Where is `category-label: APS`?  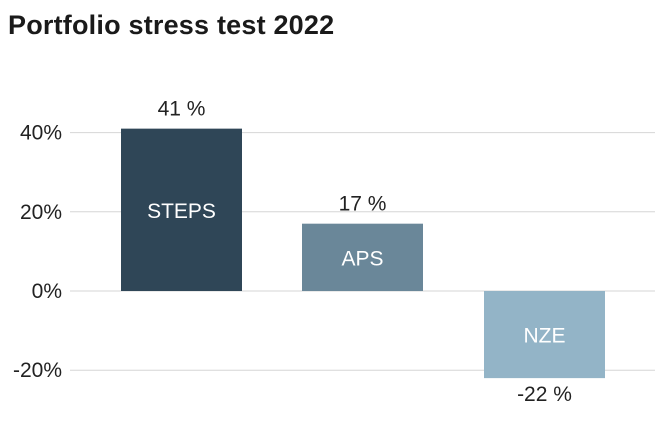
category-label: APS is located at coordinates (362, 258).